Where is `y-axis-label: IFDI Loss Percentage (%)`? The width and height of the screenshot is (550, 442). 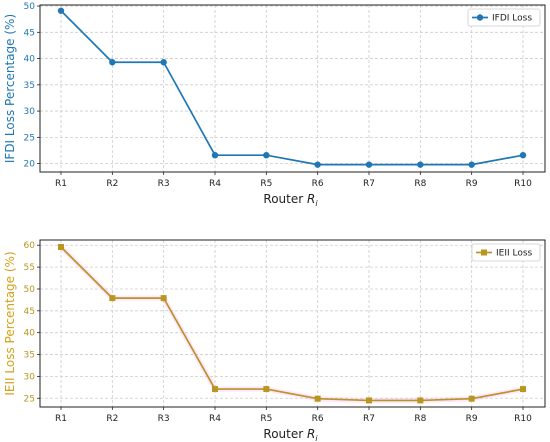
y-axis-label: IFDI Loss Percentage (%) is located at coordinates (10, 88).